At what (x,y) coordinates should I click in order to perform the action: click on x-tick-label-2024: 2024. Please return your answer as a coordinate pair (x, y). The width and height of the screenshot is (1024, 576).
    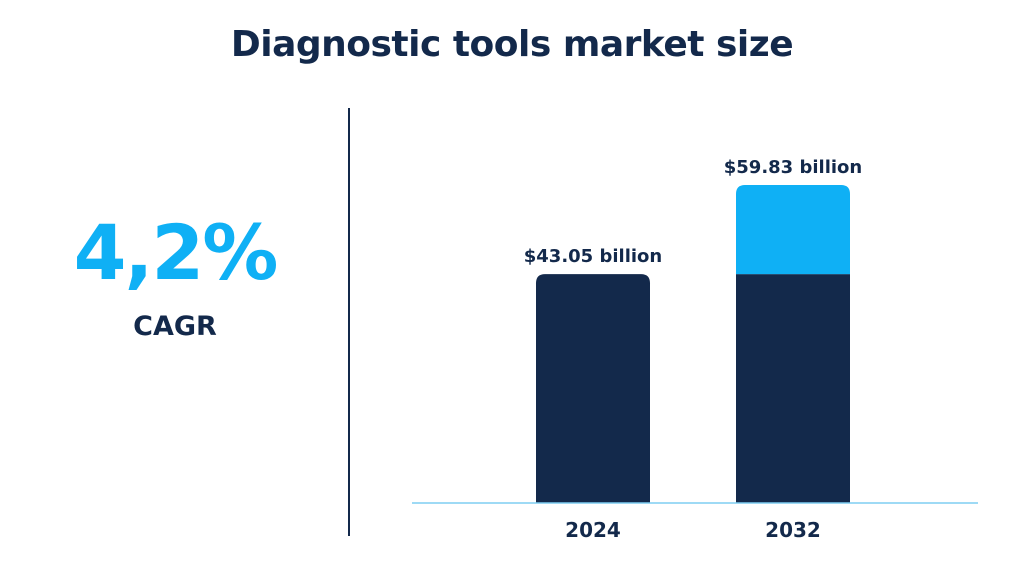
    Looking at the image, I should click on (593, 530).